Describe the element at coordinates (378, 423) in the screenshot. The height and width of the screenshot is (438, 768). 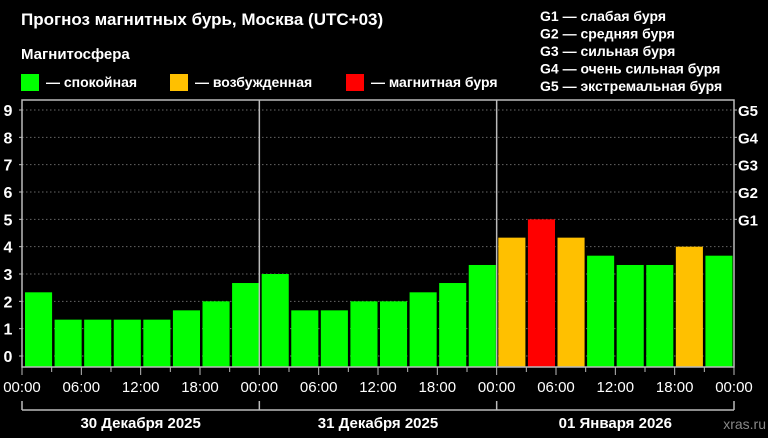
I see `day-label-1: 31 Декабря 2025` at that location.